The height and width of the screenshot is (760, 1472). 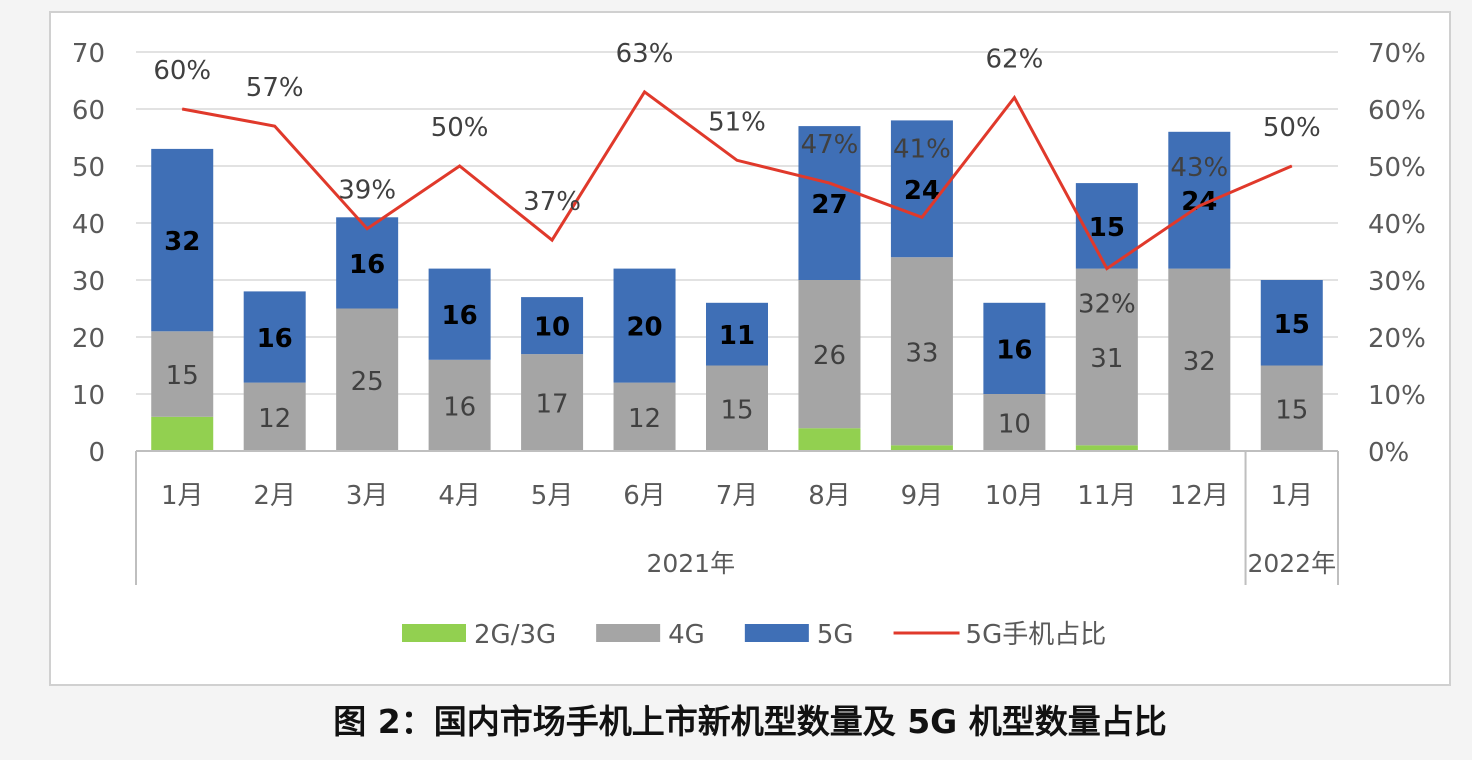 I want to click on legend-label: 4G, so click(x=686, y=635).